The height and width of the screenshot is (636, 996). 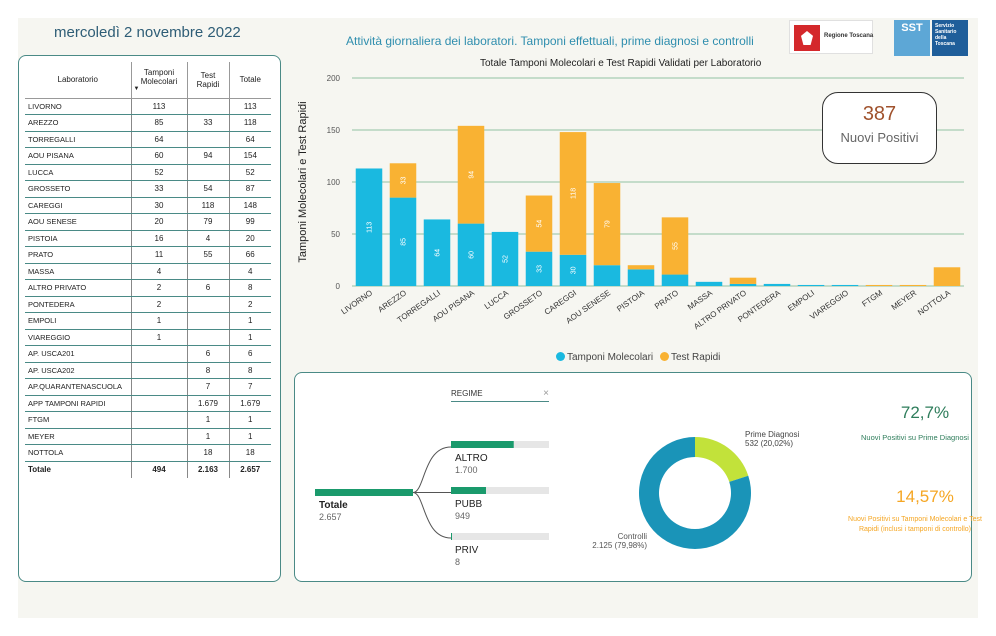 What do you see at coordinates (148, 271) in the screenshot?
I see `table-row: MASSA 4 4` at bounding box center [148, 271].